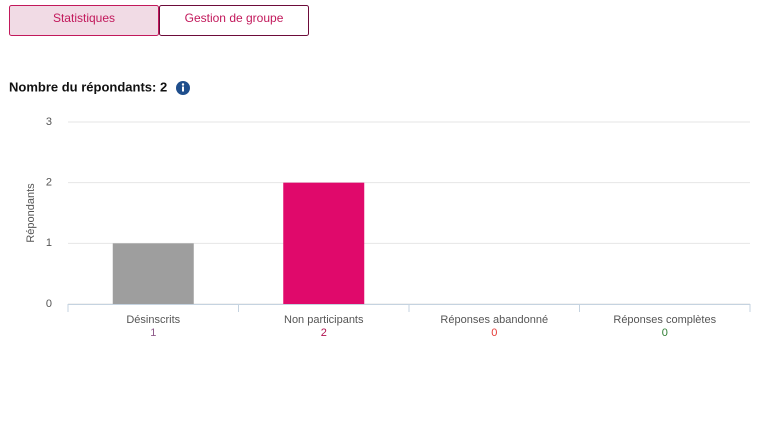  I want to click on info-icon, so click(183, 88).